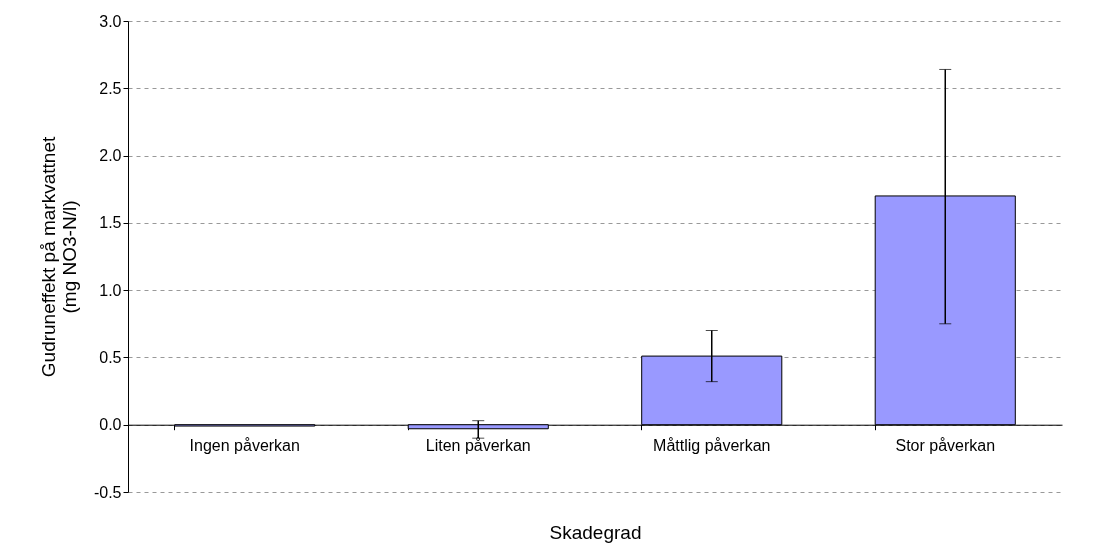 Image resolution: width=1103 pixels, height=544 pixels. Describe the element at coordinates (110, 156) in the screenshot. I see `y-tick-label: 2.0` at that location.